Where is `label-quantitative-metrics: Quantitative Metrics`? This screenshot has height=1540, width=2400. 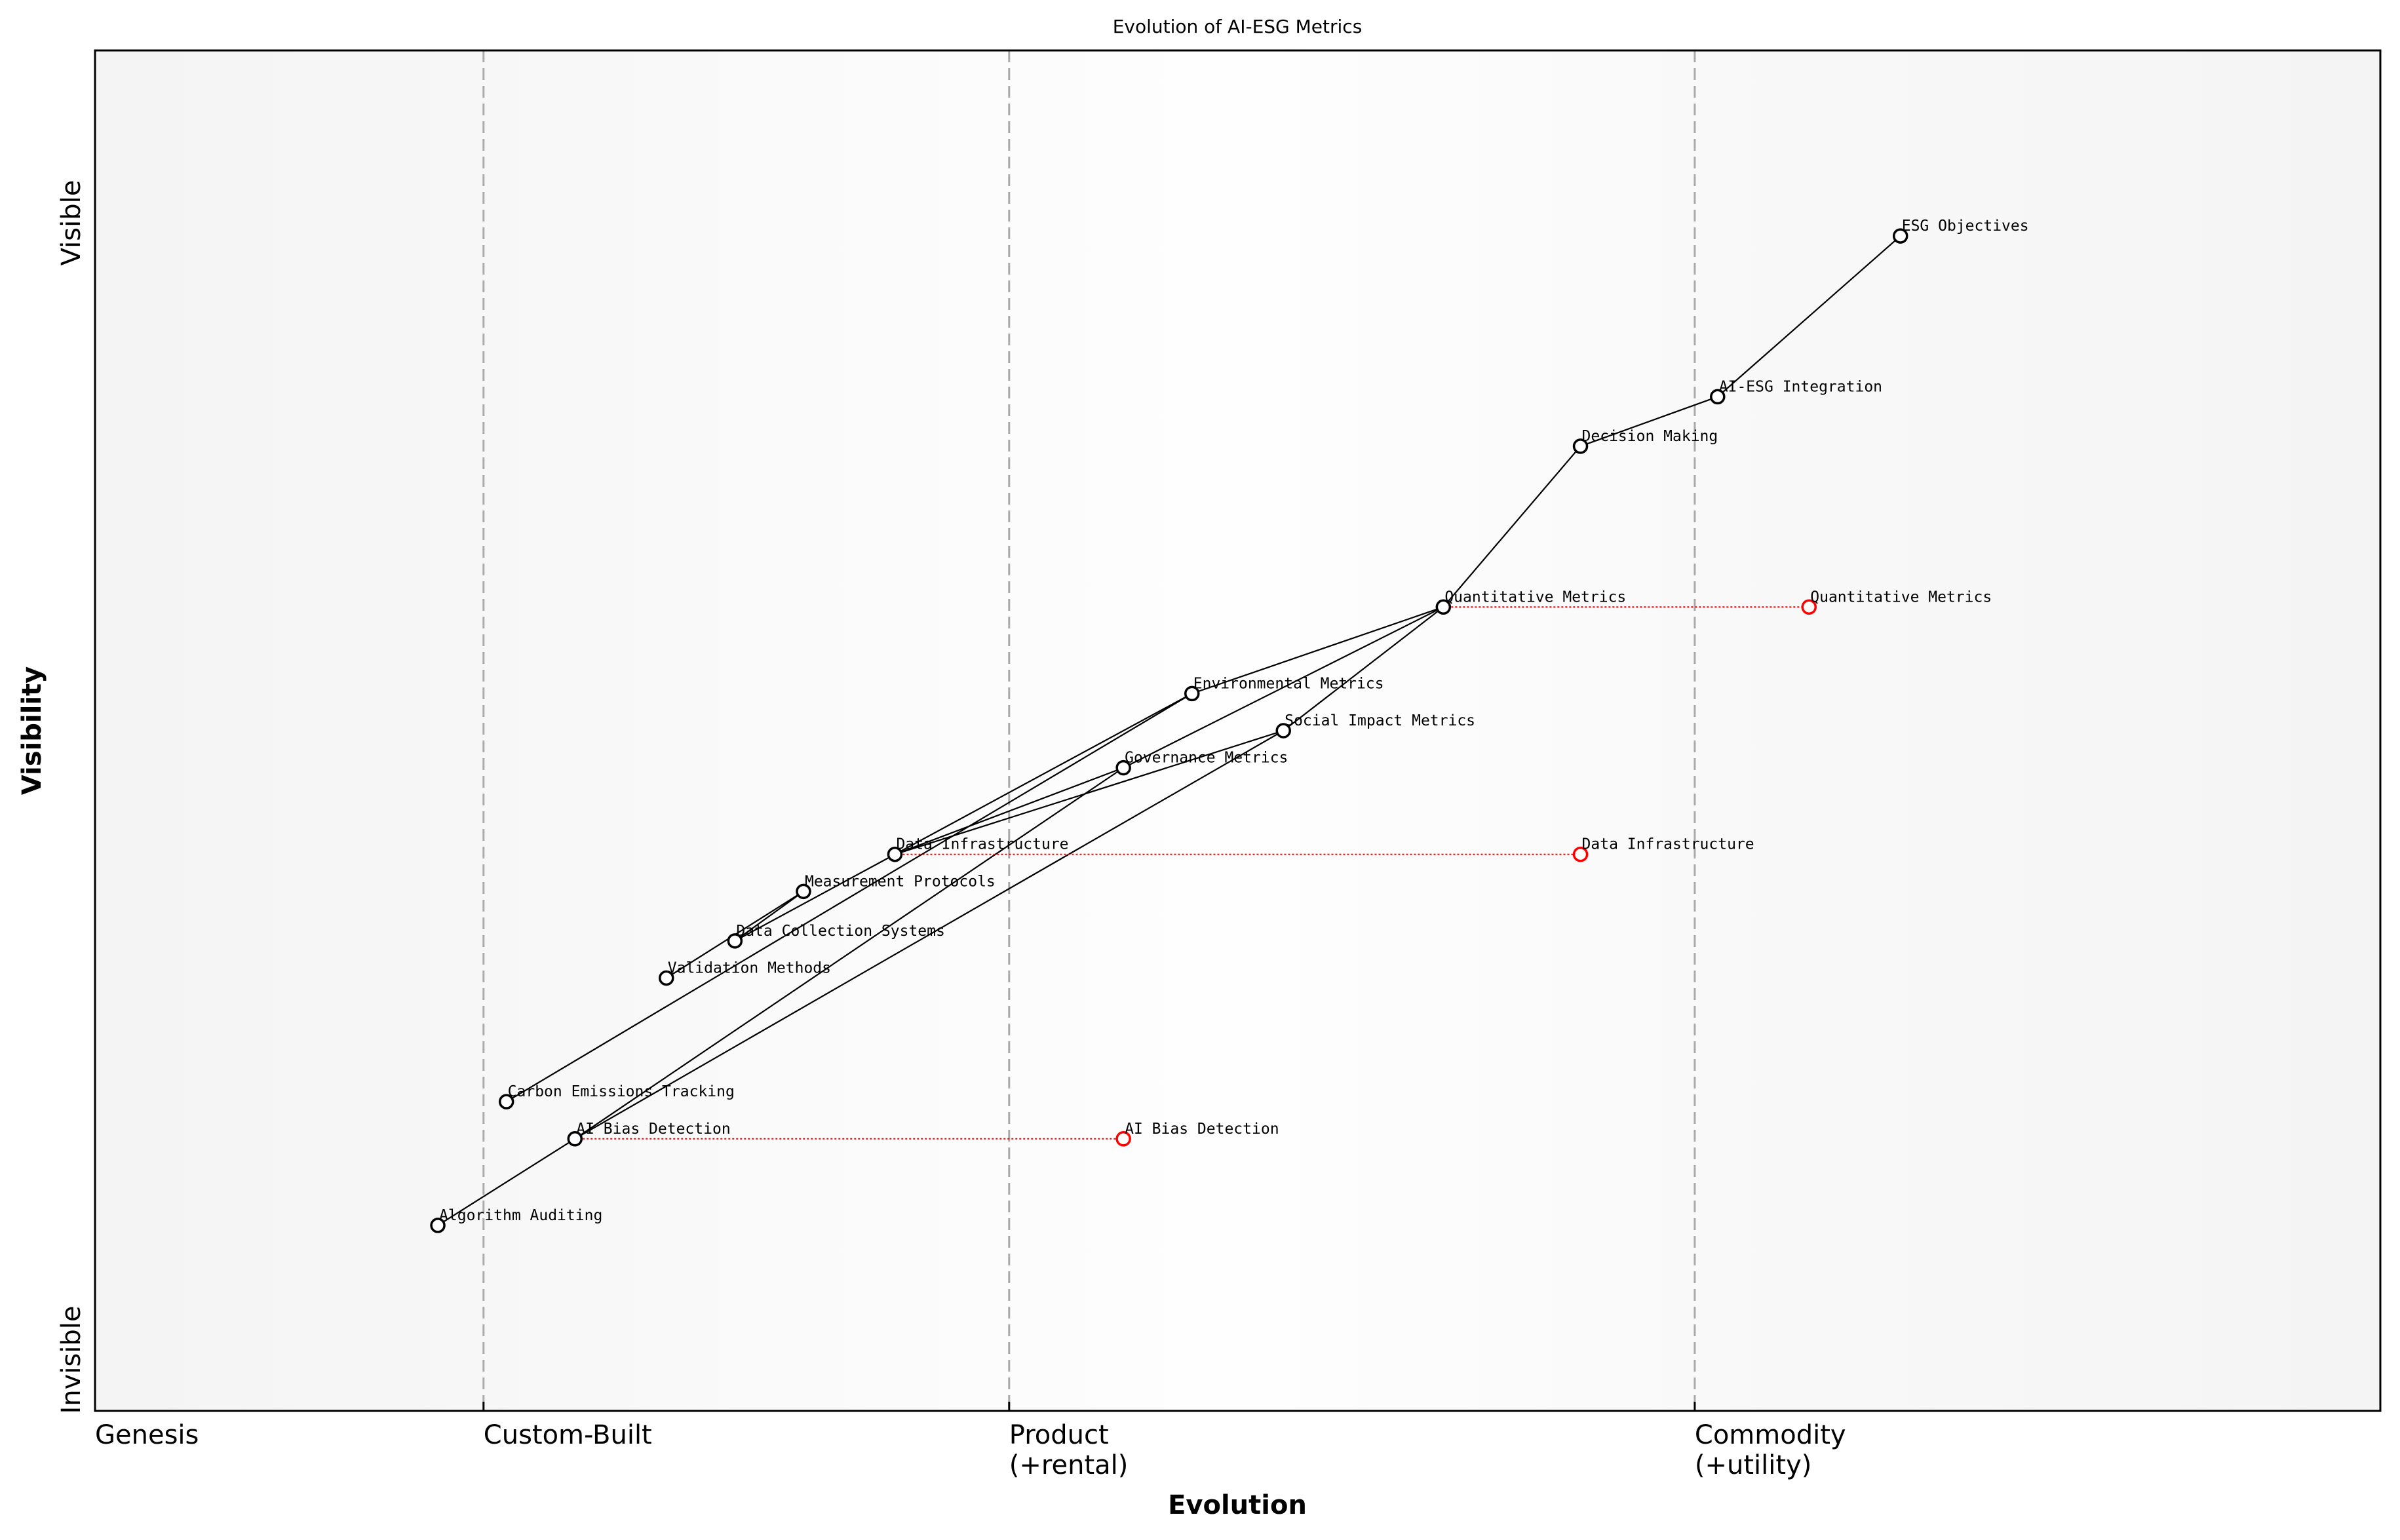 label-quantitative-metrics: Quantitative Metrics is located at coordinates (1535, 597).